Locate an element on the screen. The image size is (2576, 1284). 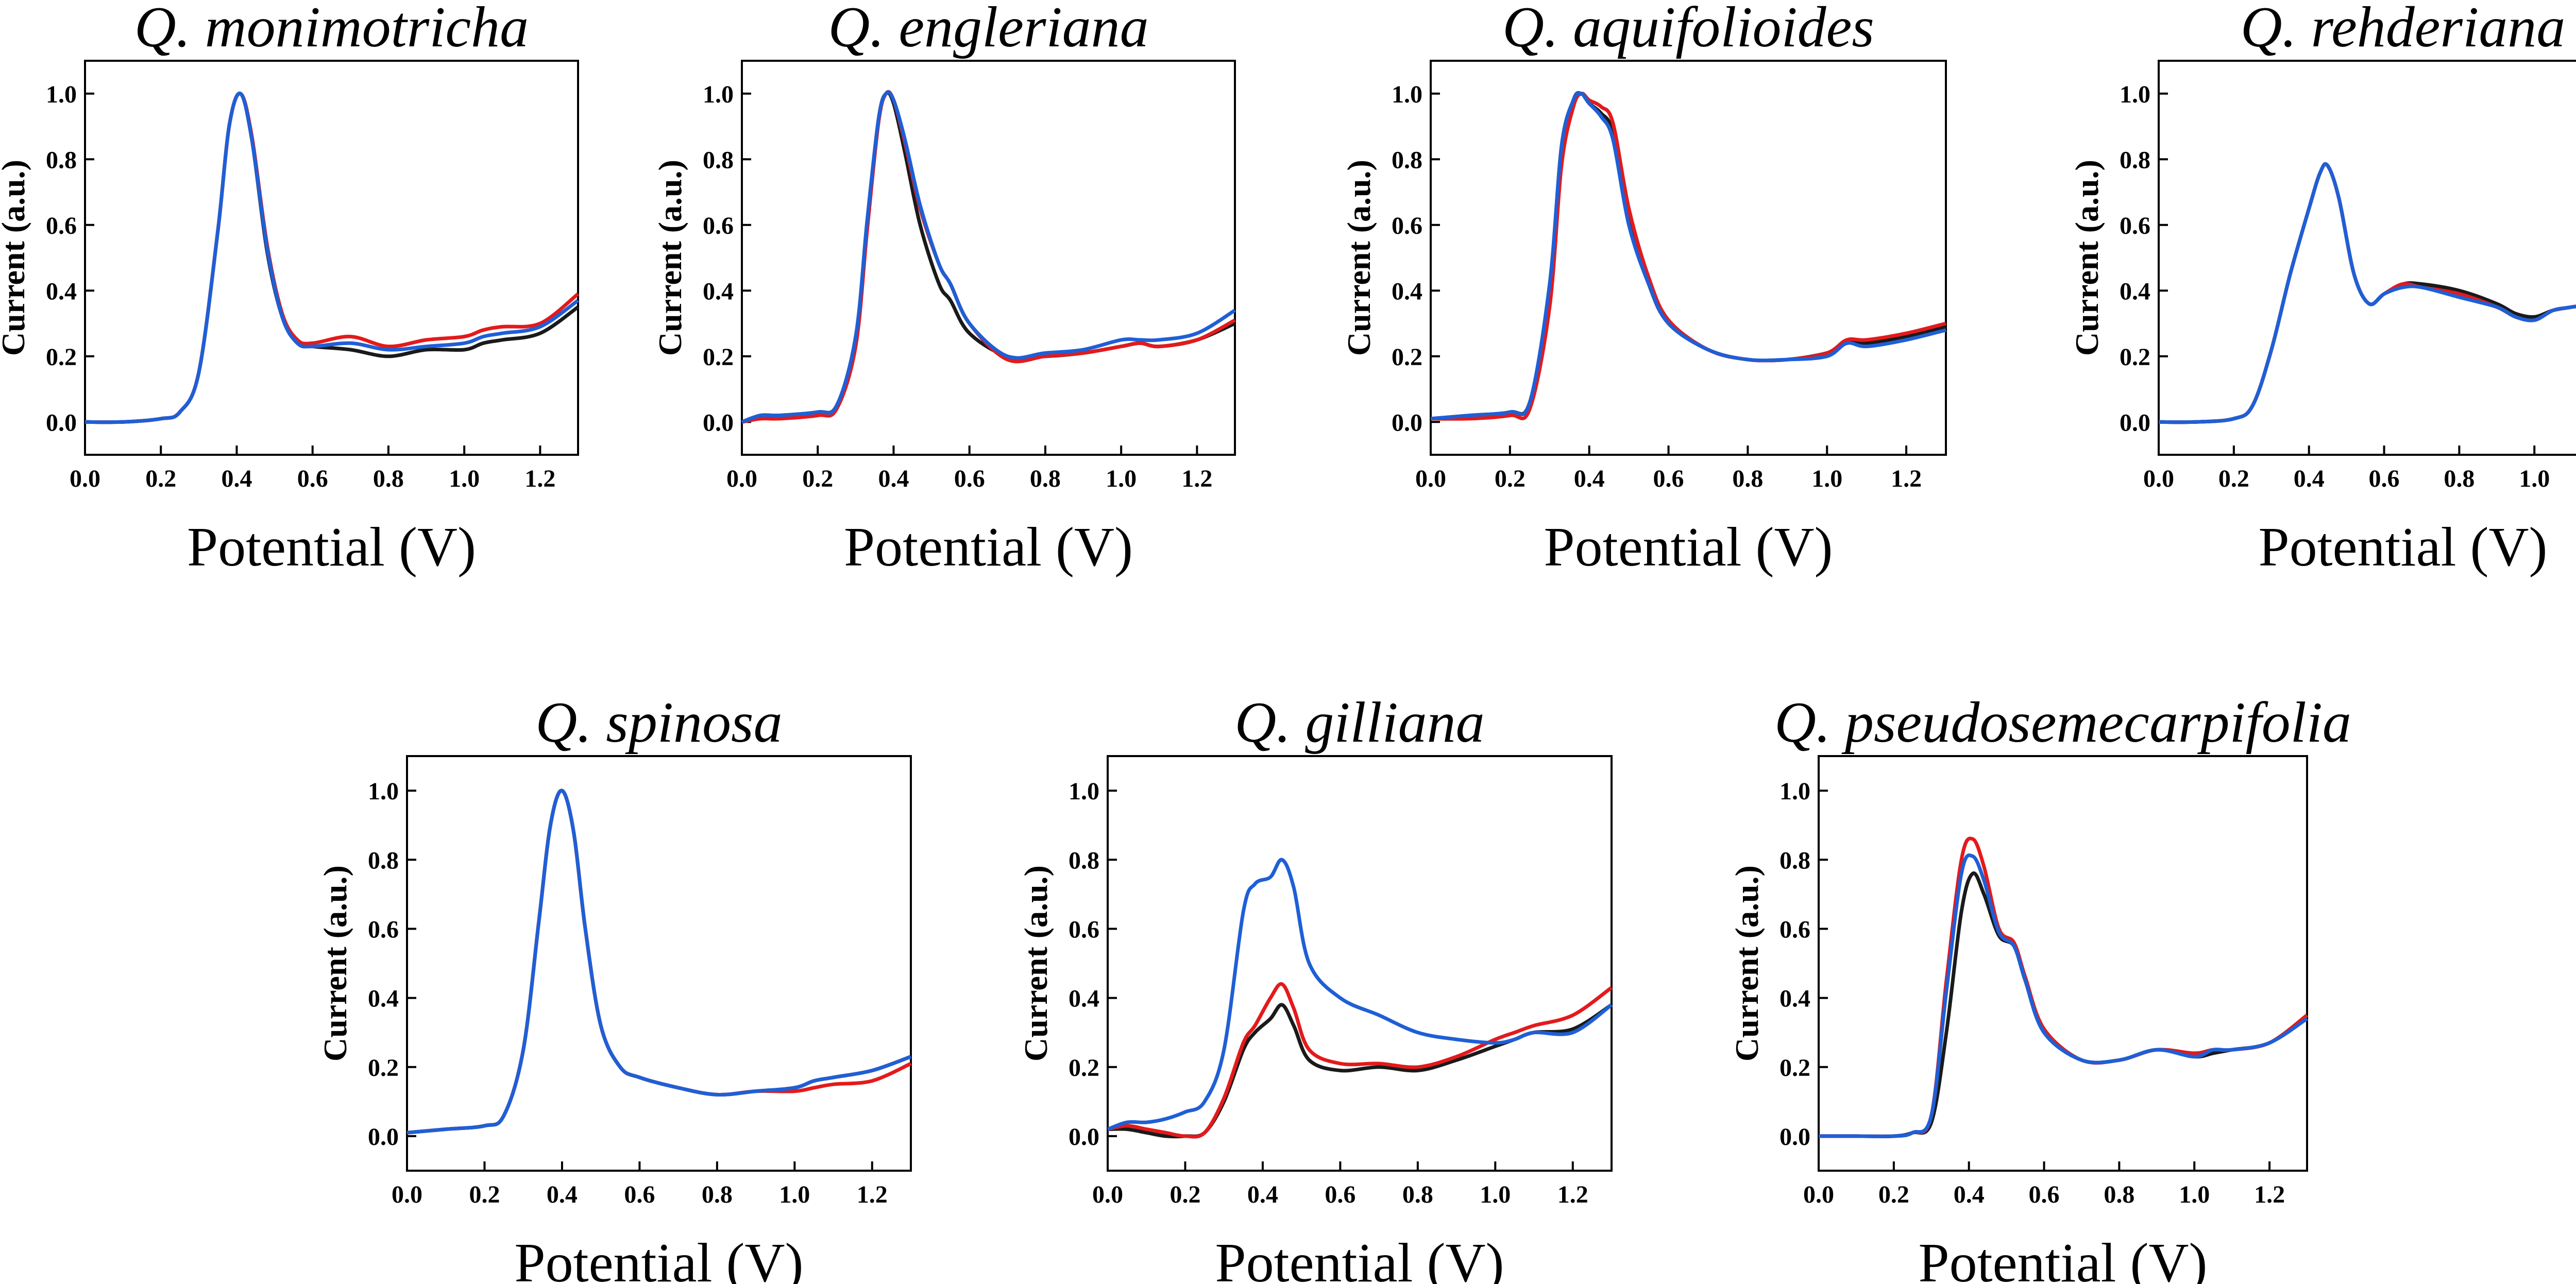
panel-title: Q. gilliana is located at coordinates (1359, 723).